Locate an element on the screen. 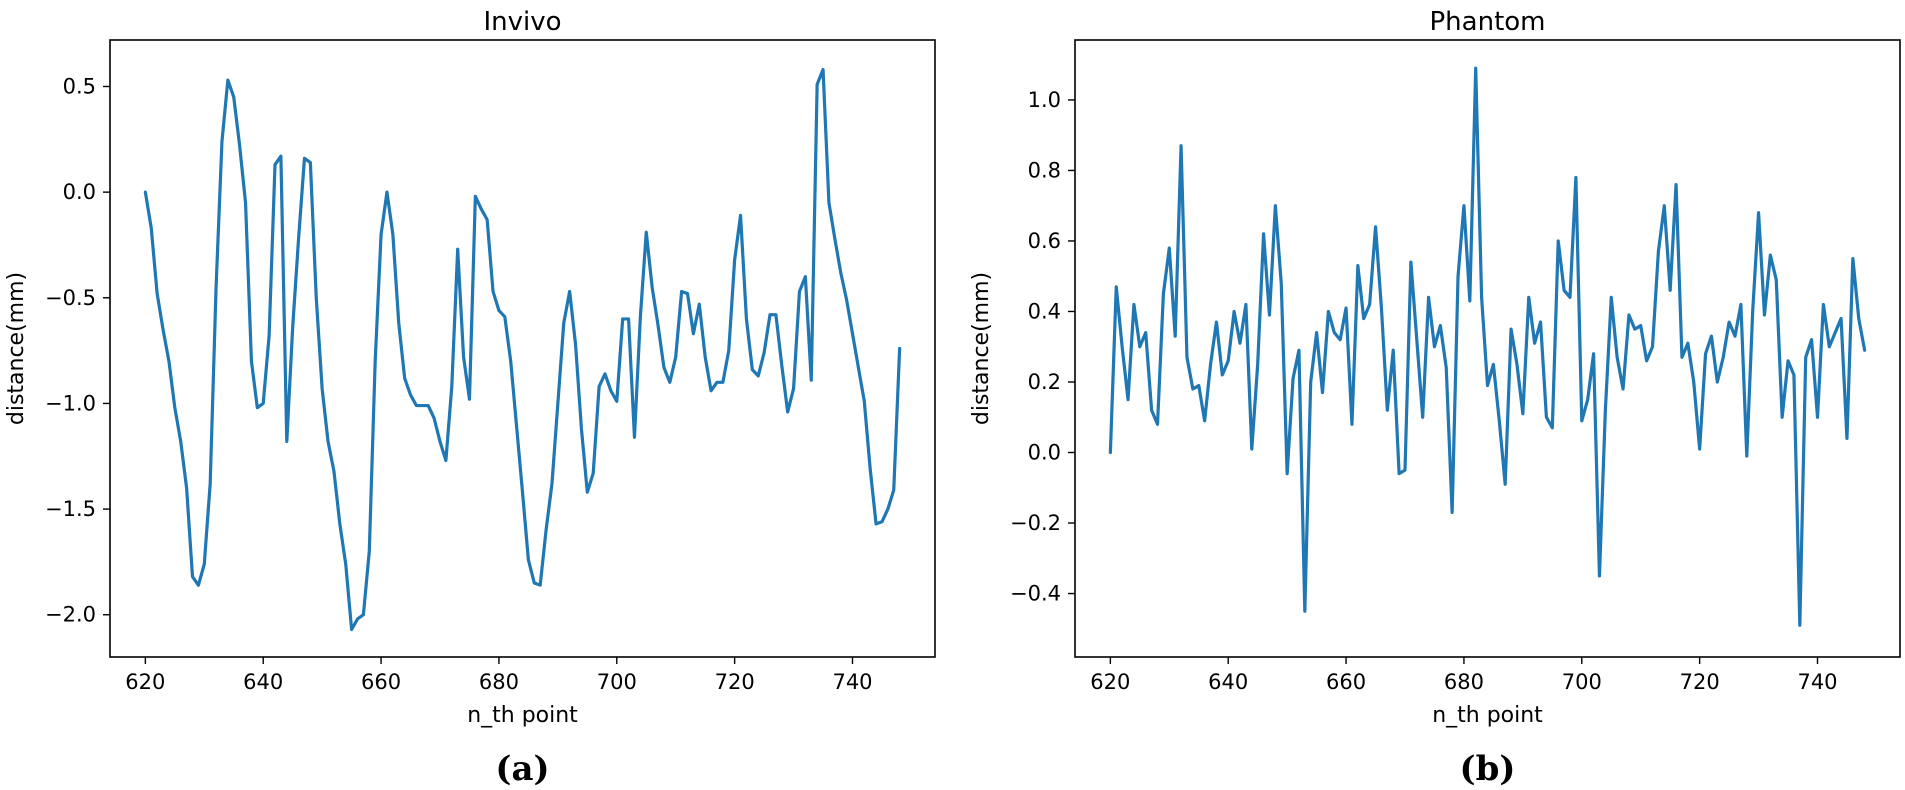  x-tick-label: 740 is located at coordinates (1817, 682).